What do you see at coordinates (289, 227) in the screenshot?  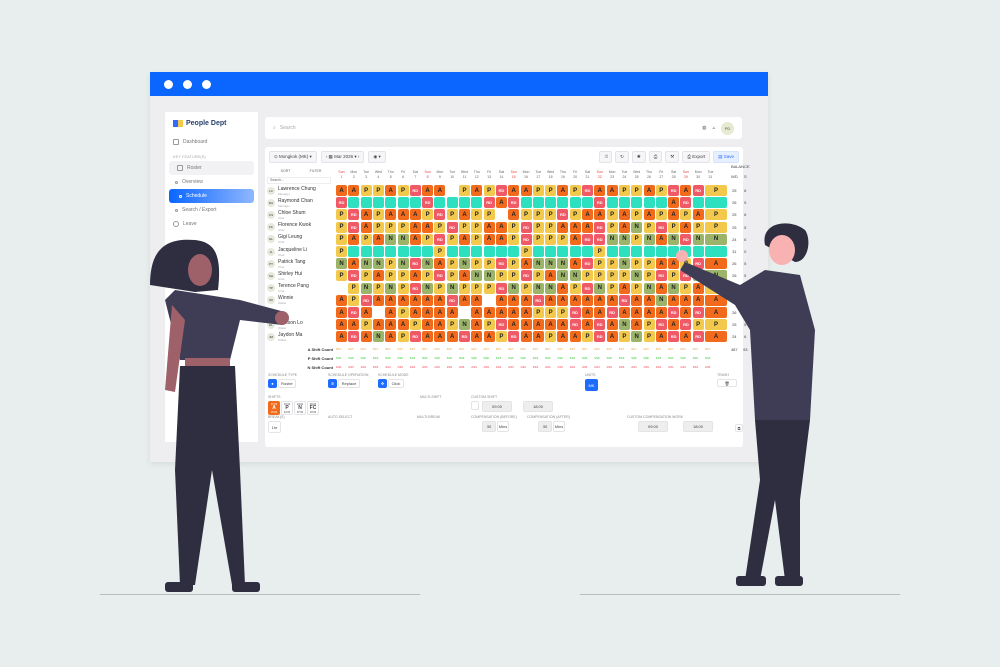 I see `staff-name-cell: FK Florence Kwok Chef` at bounding box center [289, 227].